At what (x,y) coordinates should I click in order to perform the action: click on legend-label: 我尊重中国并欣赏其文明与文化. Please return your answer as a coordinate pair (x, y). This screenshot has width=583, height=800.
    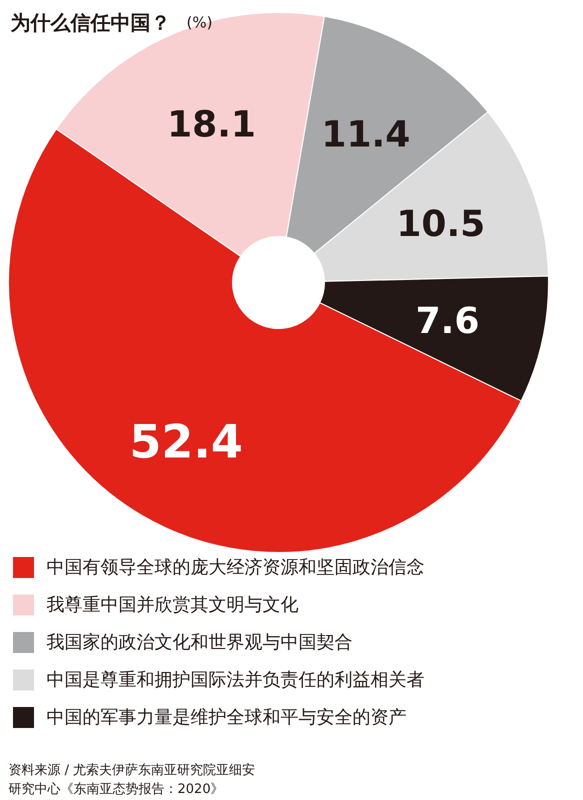
    Looking at the image, I should click on (172, 605).